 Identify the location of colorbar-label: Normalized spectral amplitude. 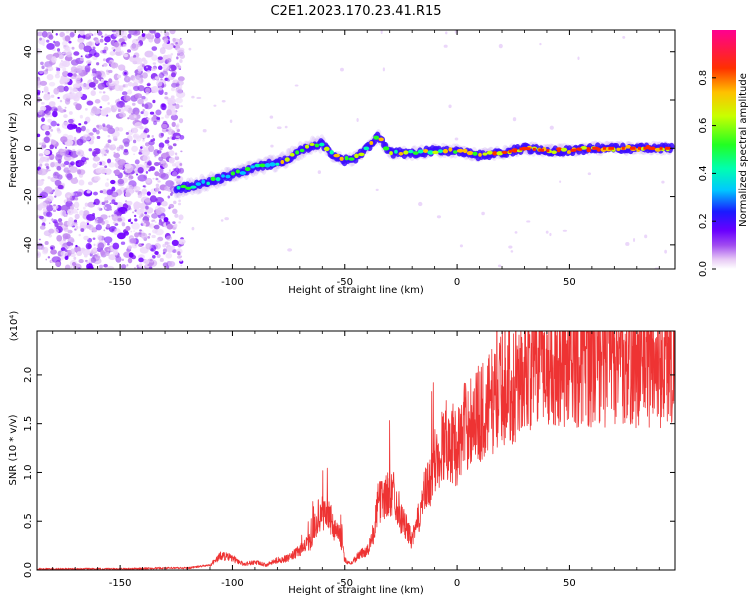
(743, 150).